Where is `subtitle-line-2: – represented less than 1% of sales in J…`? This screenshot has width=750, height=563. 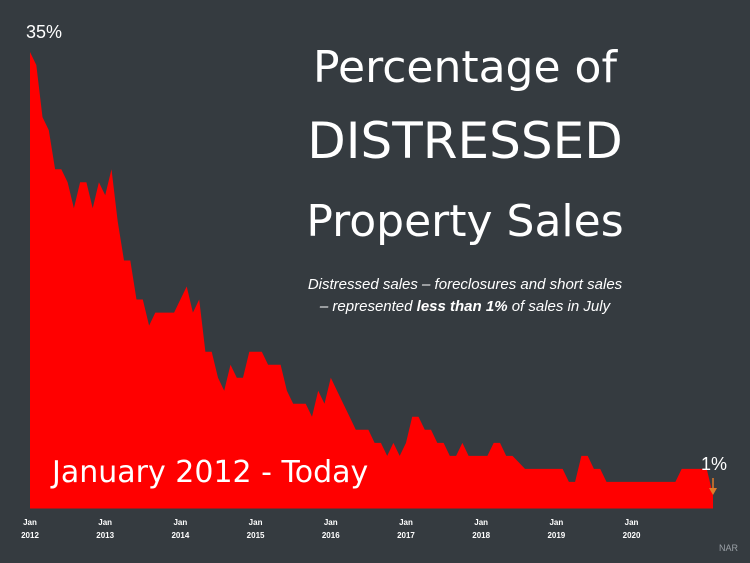 subtitle-line-2: – represented less than 1% of sales in J… is located at coordinates (465, 306).